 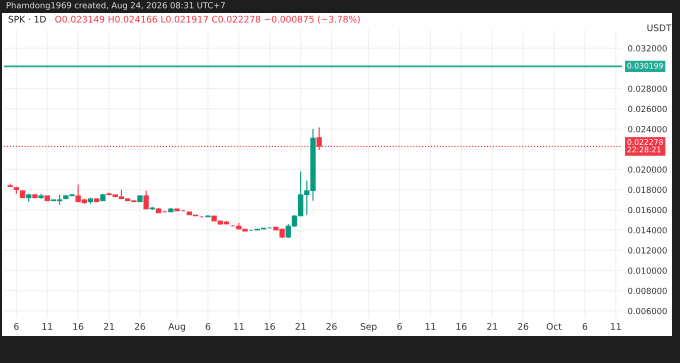 What do you see at coordinates (647, 169) in the screenshot?
I see `y-tick-label: 0.020000` at bounding box center [647, 169].